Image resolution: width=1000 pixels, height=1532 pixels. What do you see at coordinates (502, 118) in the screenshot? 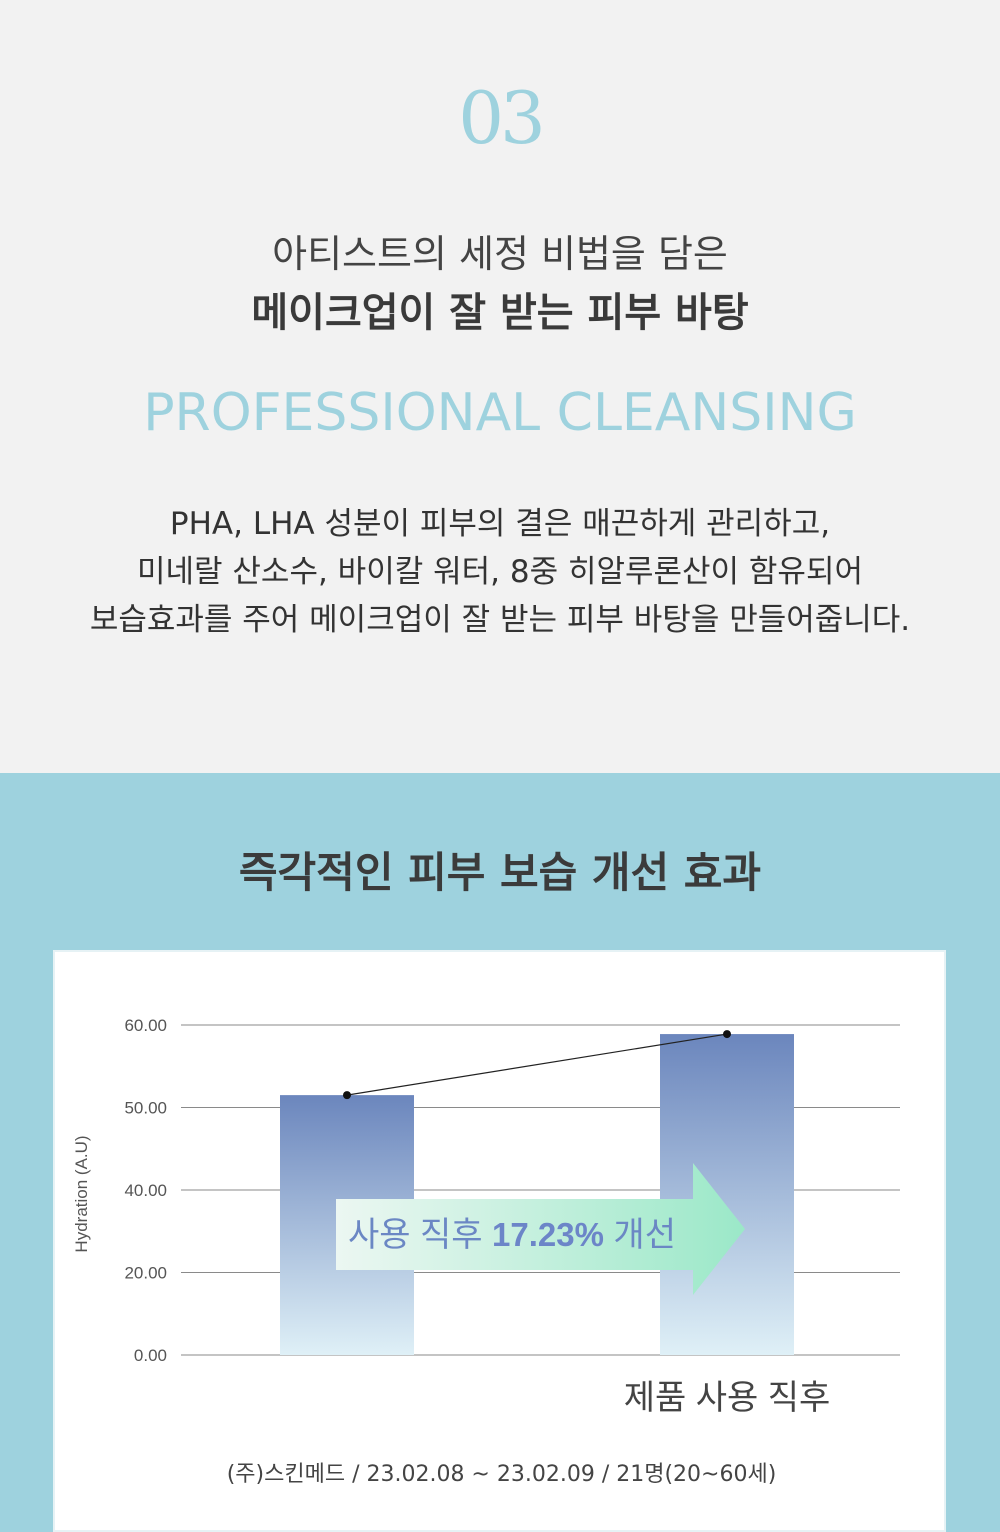
I see `section-number: 03` at bounding box center [502, 118].